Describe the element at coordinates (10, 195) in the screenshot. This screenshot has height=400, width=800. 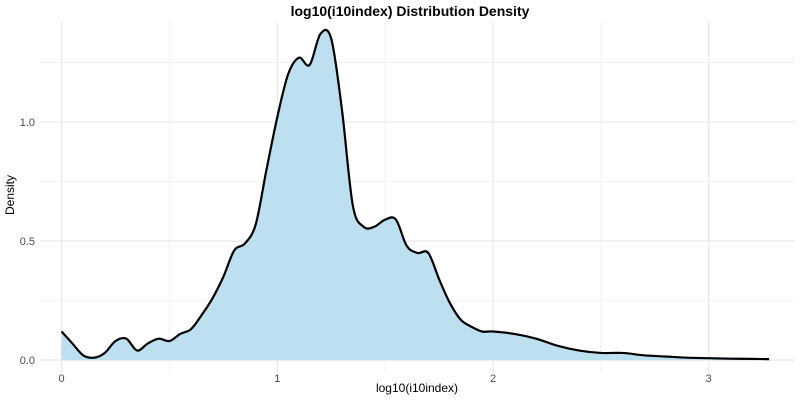
I see `y-axis-title: Density` at that location.